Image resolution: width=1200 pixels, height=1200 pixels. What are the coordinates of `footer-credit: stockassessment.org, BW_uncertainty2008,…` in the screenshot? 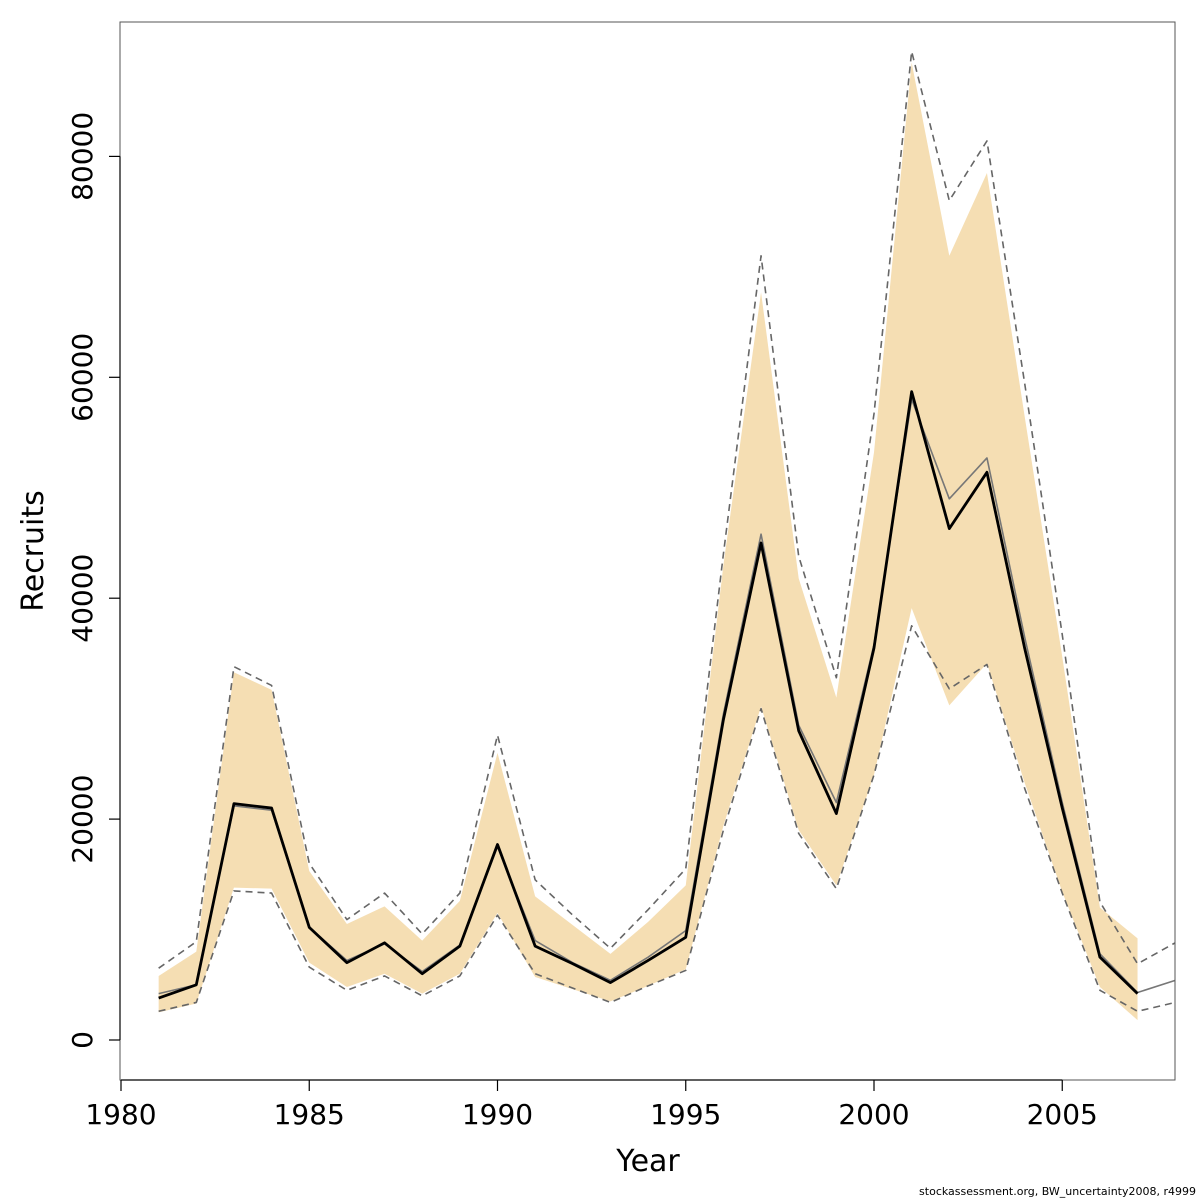 It's located at (1057, 1191).